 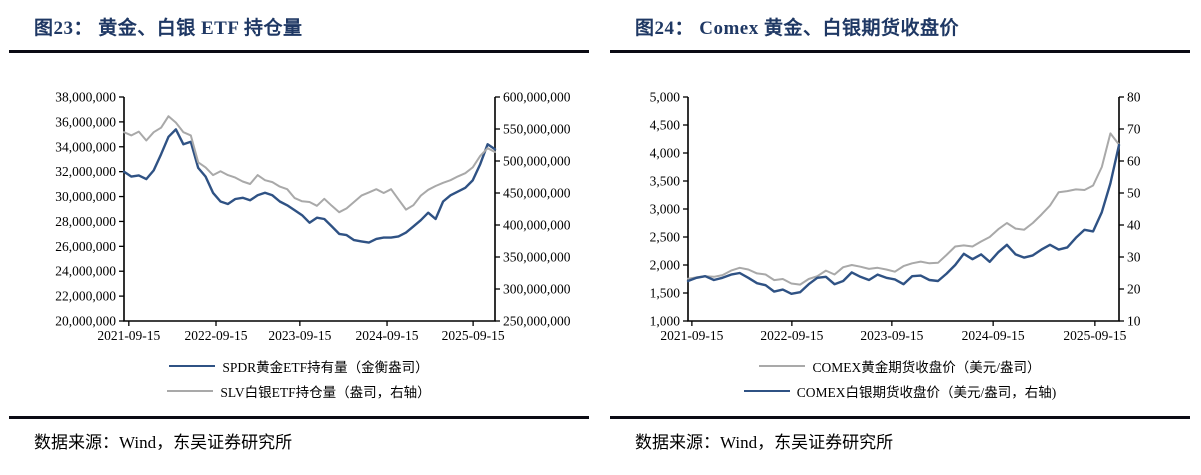 What do you see at coordinates (665, 181) in the screenshot?
I see `left-axis-tick-label: 3,500` at bounding box center [665, 181].